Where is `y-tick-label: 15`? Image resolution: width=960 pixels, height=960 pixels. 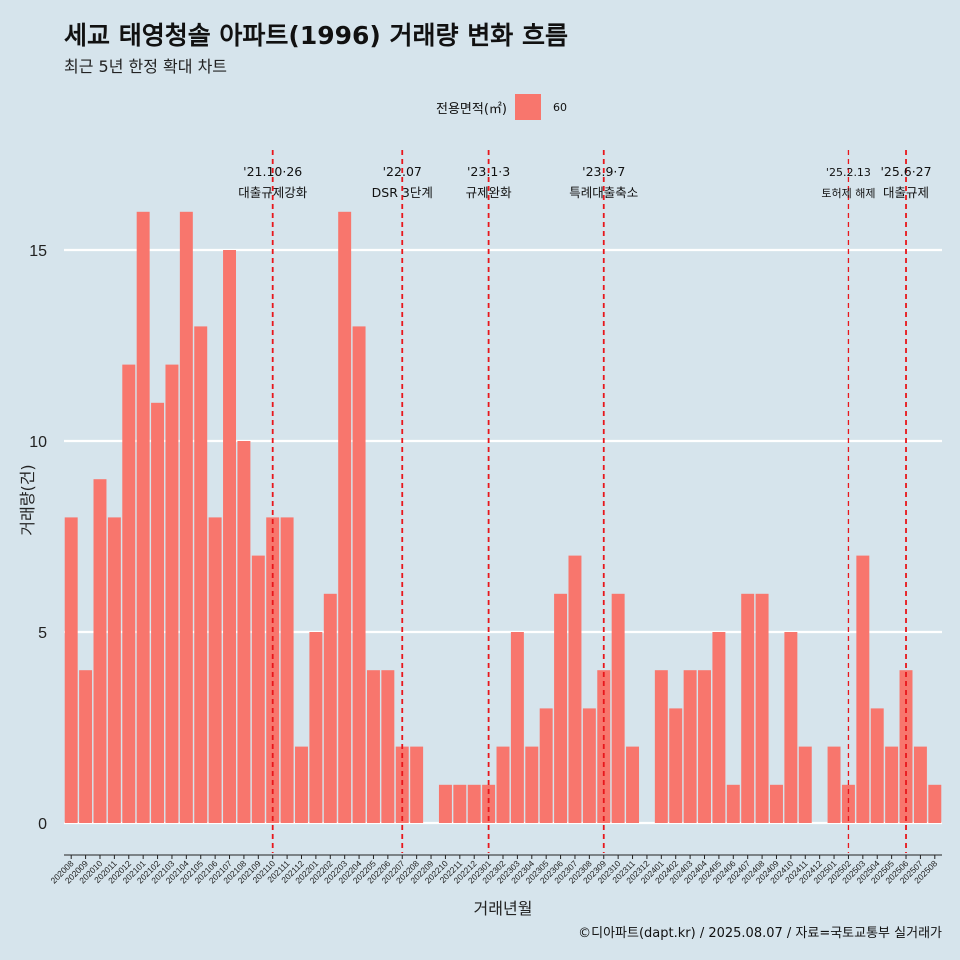
y-tick-label: 15 is located at coordinates (38, 251).